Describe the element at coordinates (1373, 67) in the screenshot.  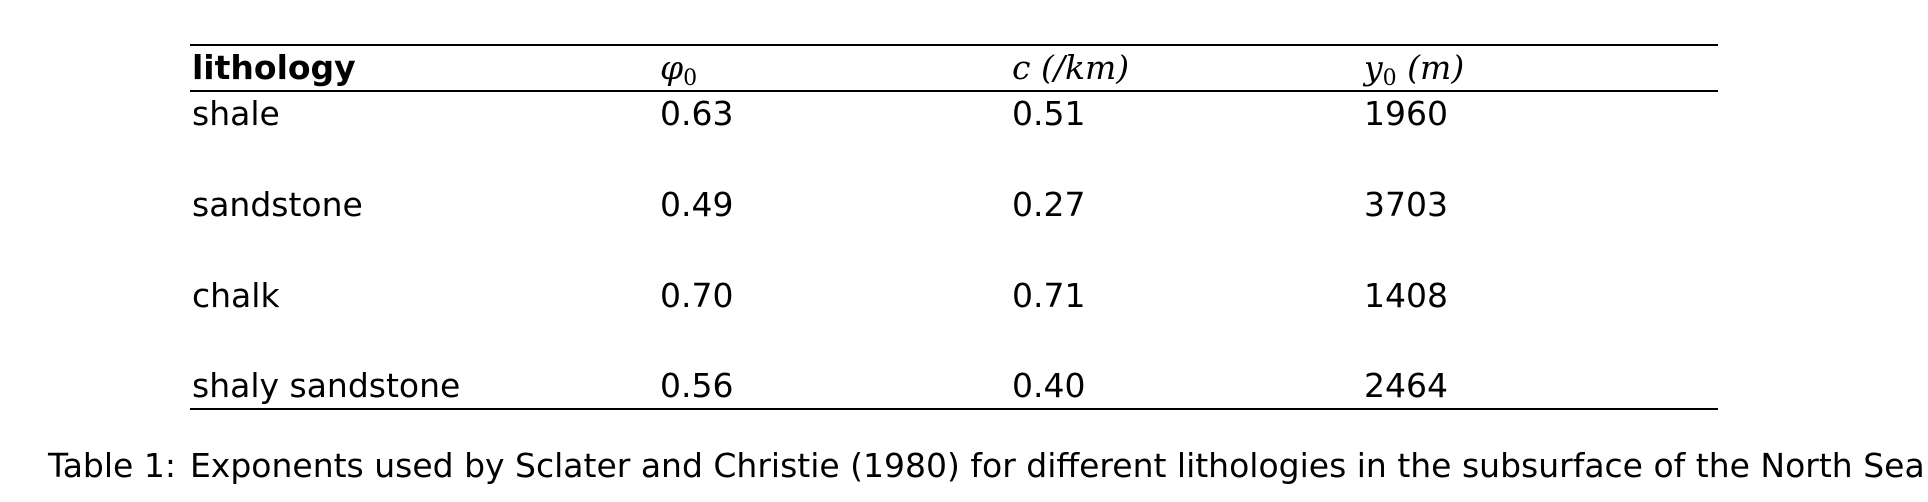
I see `y-symbol: y` at that location.